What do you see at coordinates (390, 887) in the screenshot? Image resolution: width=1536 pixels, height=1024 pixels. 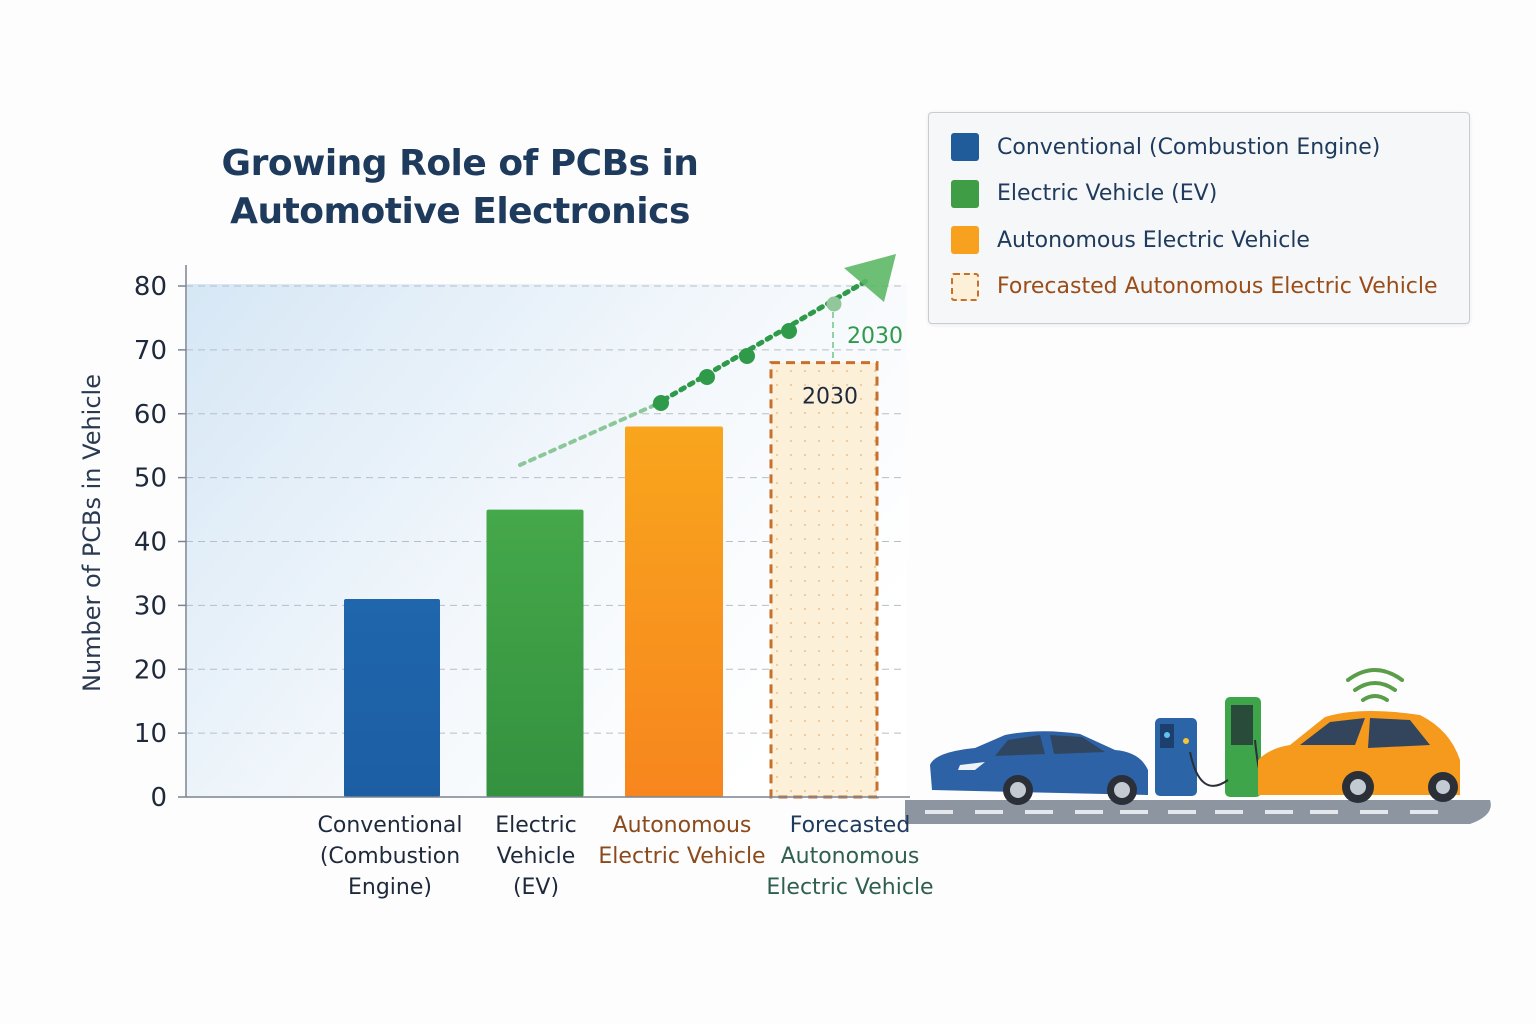 I see `x-tick-label-line: Engine)` at bounding box center [390, 887].